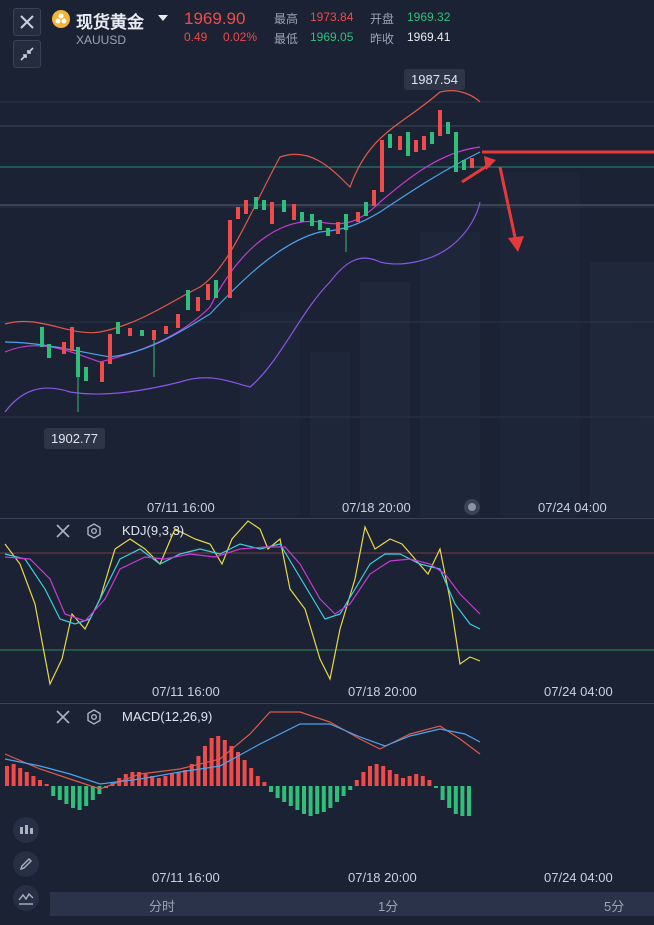  I want to click on max-price-tag: 1987.54, so click(434, 79).